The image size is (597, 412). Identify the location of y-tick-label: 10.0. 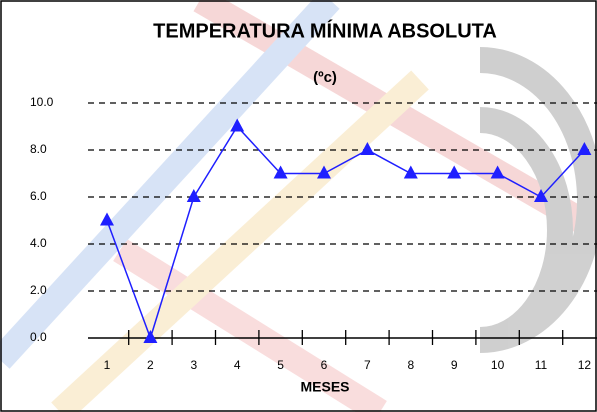
(42, 102).